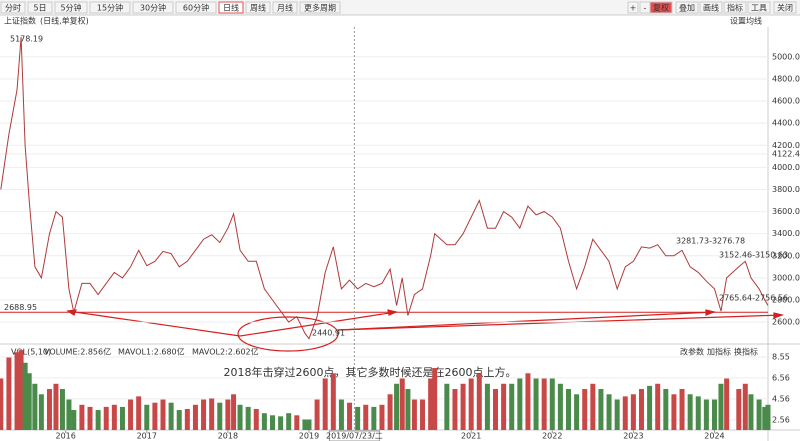 The height and width of the screenshot is (441, 800). What do you see at coordinates (786, 255) in the screenshot?
I see `y-tick-label: 3200.00` at bounding box center [786, 255].